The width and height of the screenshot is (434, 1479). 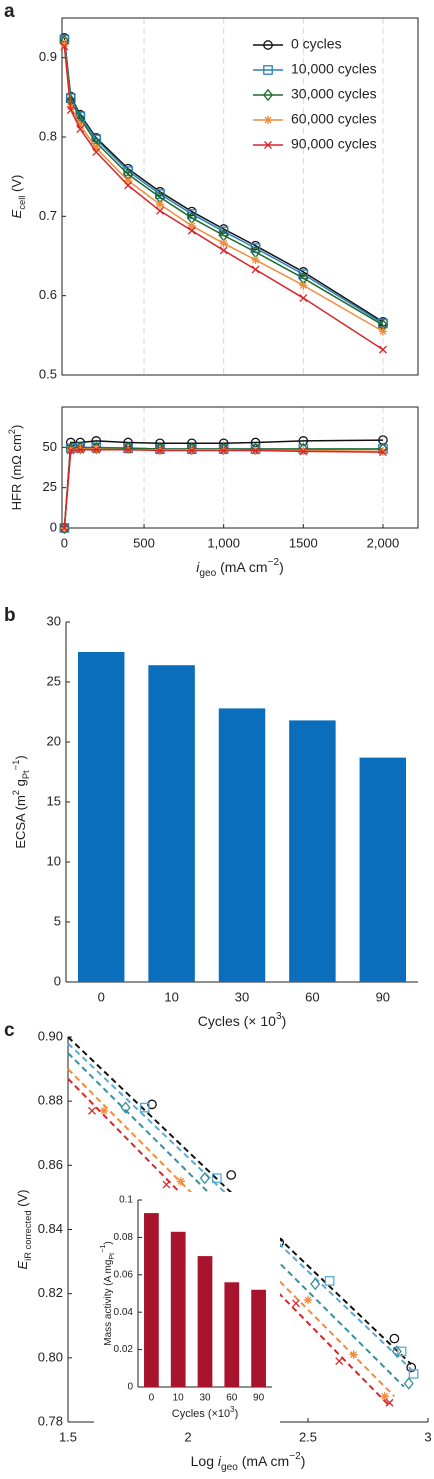 I want to click on y-tick-label: 0.78, so click(x=50, y=1420).